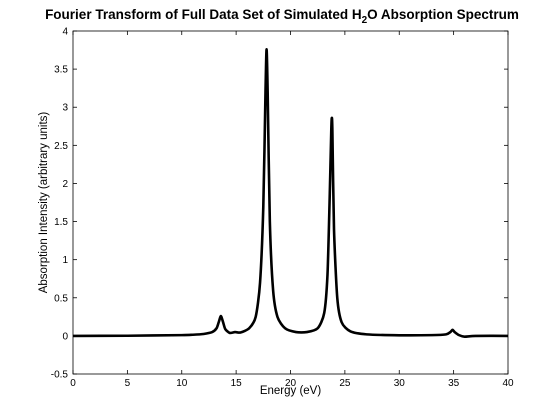 The image size is (560, 420). What do you see at coordinates (61, 298) in the screenshot?
I see `y-tick-label: 0.5` at bounding box center [61, 298].